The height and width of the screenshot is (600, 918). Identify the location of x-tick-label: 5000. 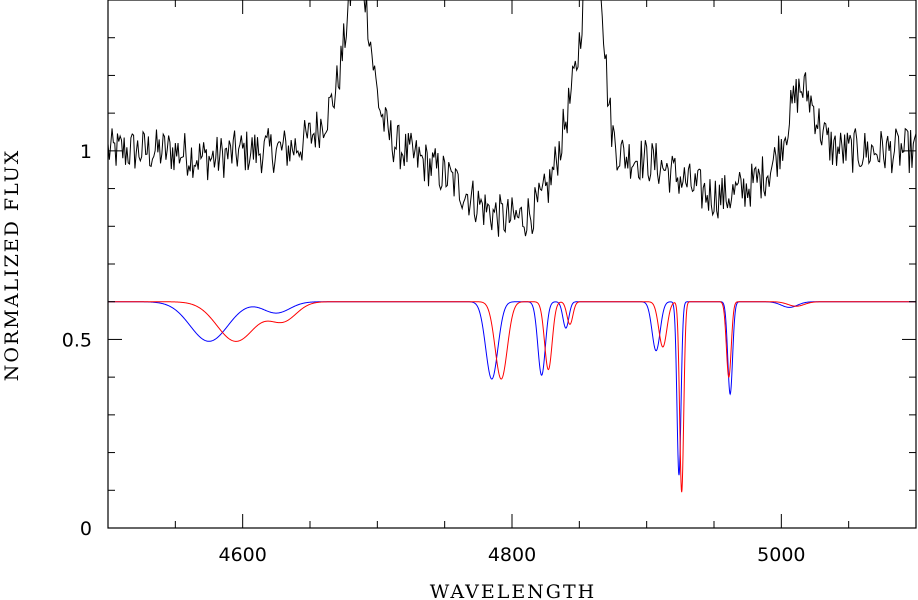
(781, 555).